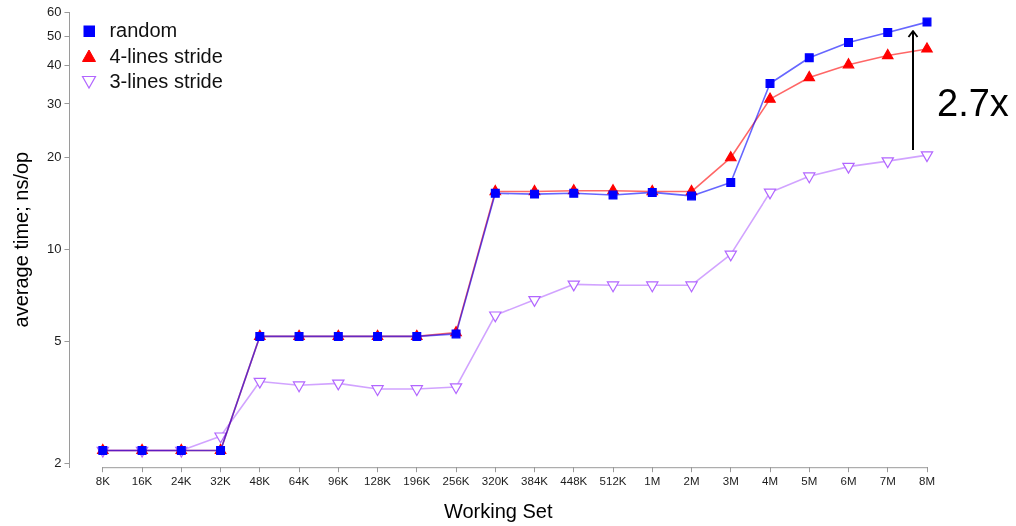  Describe the element at coordinates (103, 481) in the screenshot. I see `x-tick-label: 8K` at that location.